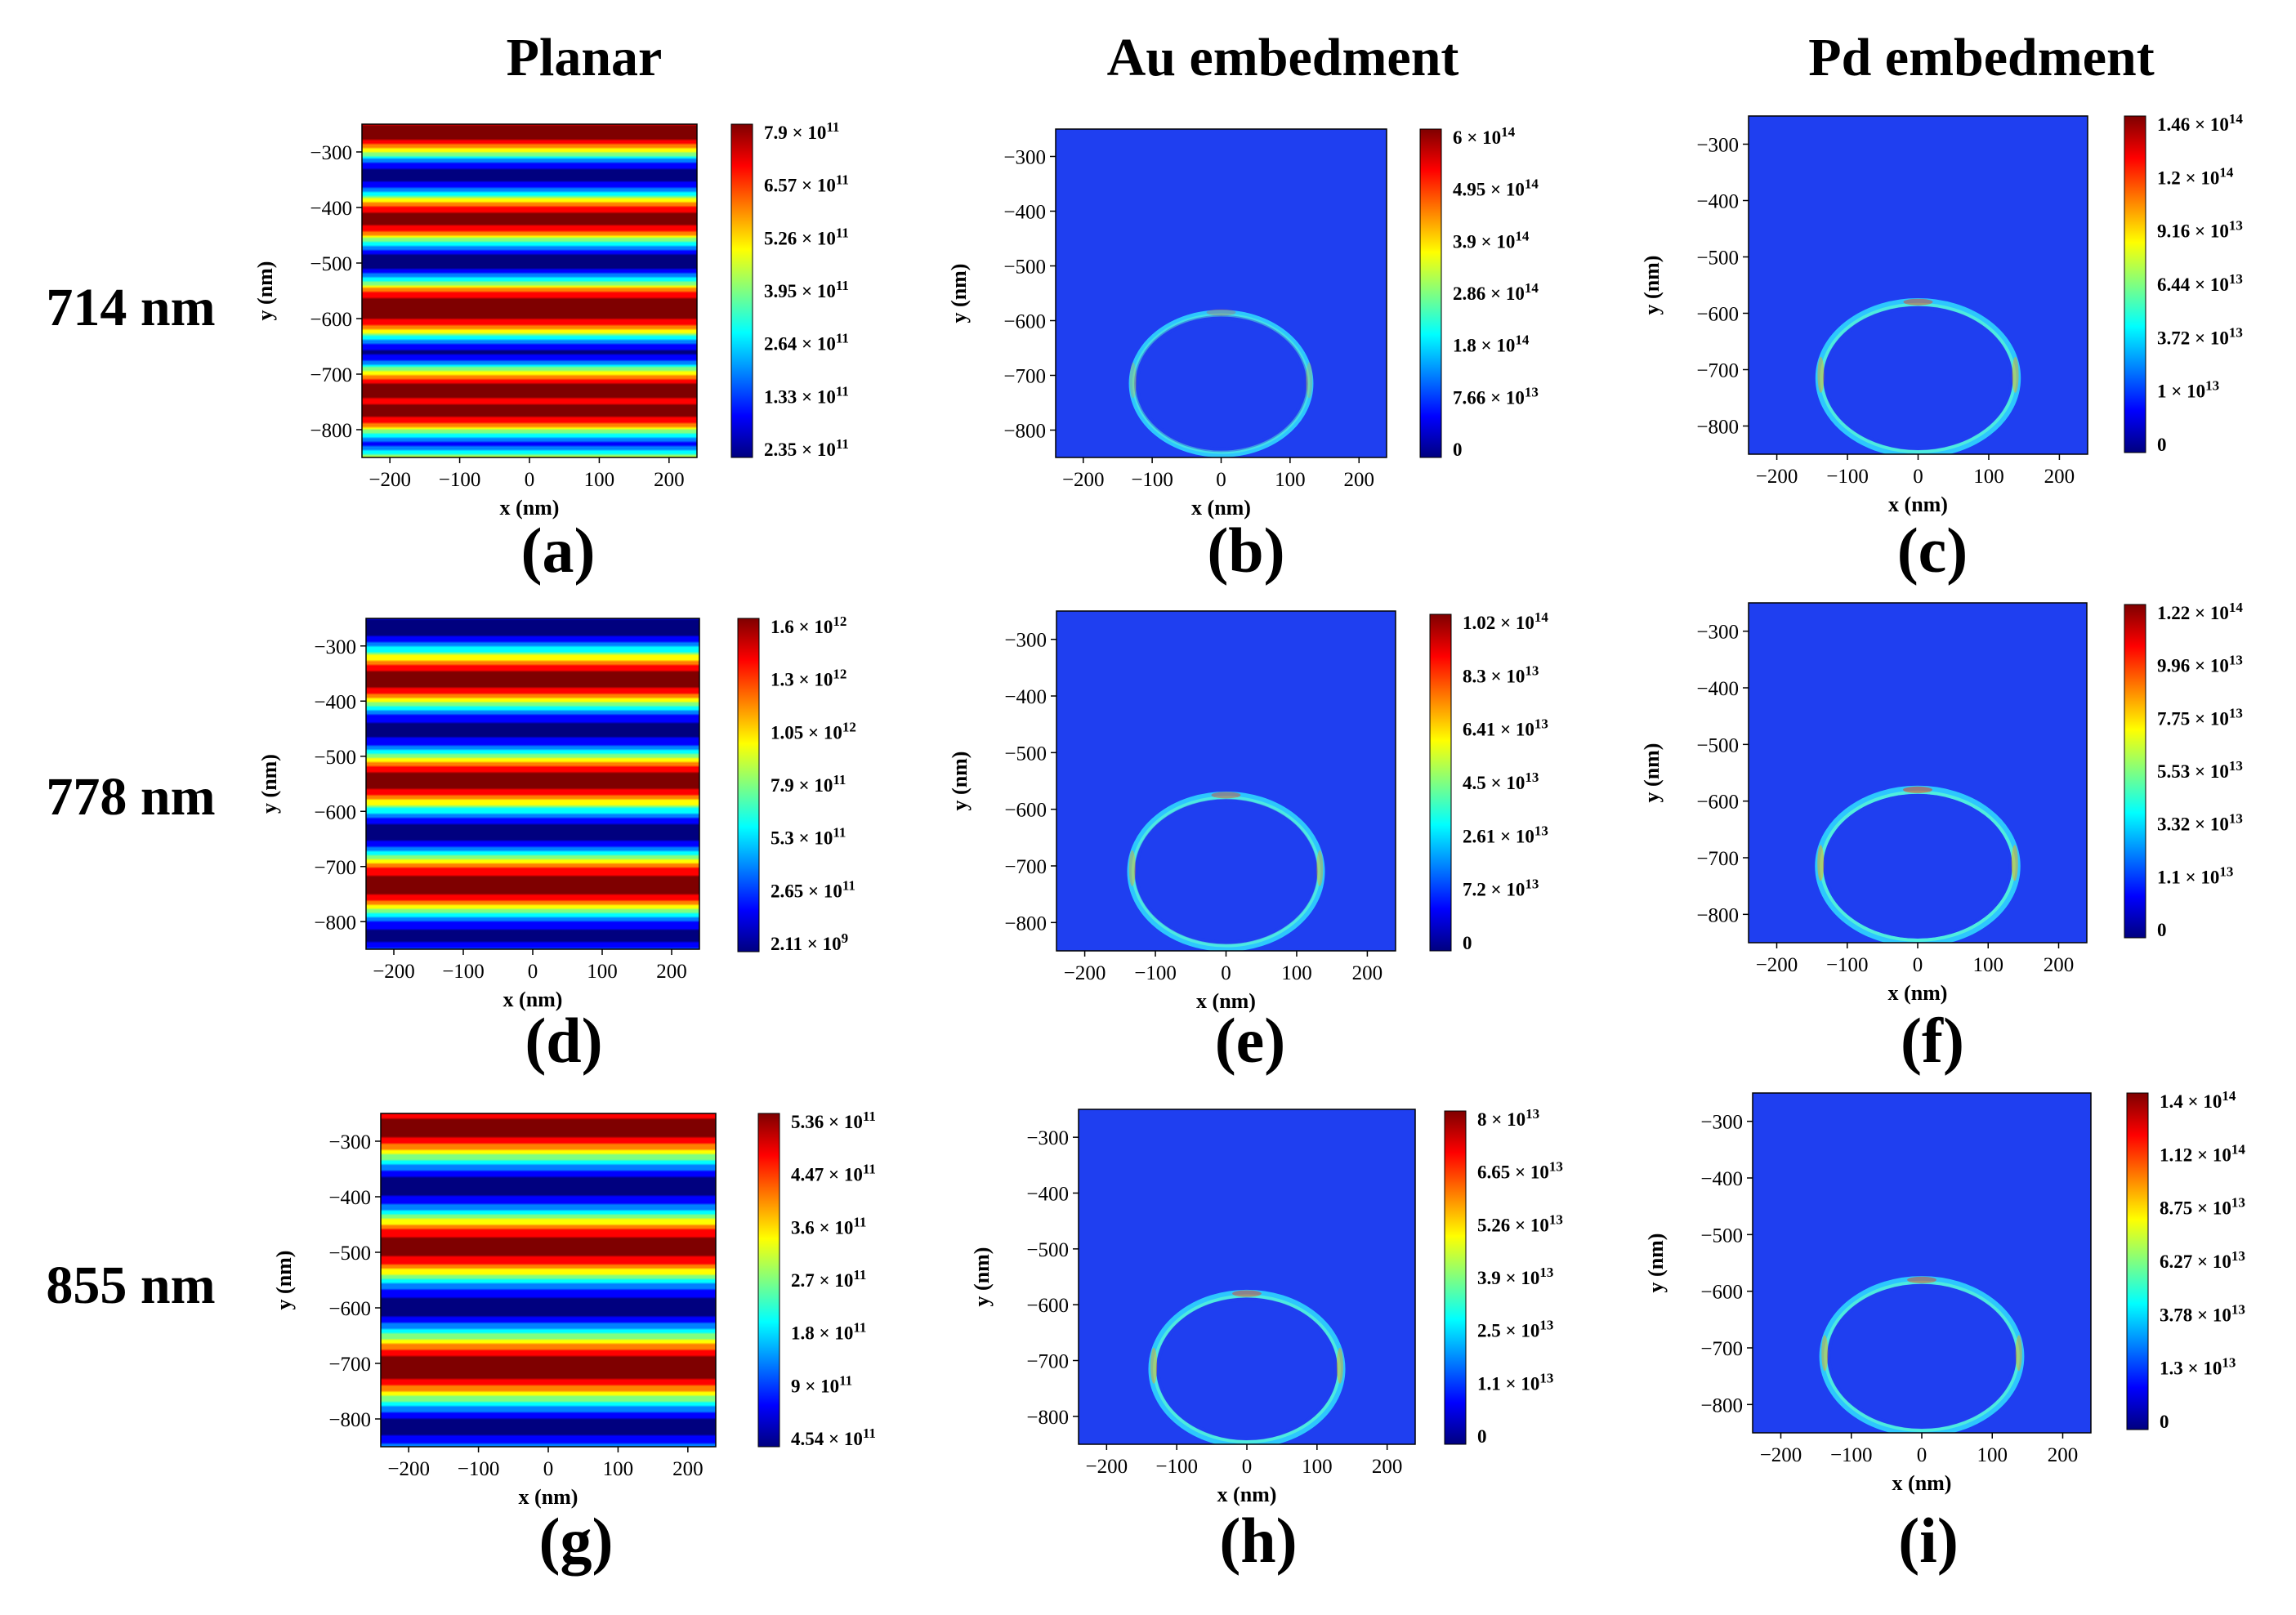  What do you see at coordinates (2202, 1260) in the screenshot?
I see `colorbar-tick-label: 6.27 × 10¹³` at bounding box center [2202, 1260].